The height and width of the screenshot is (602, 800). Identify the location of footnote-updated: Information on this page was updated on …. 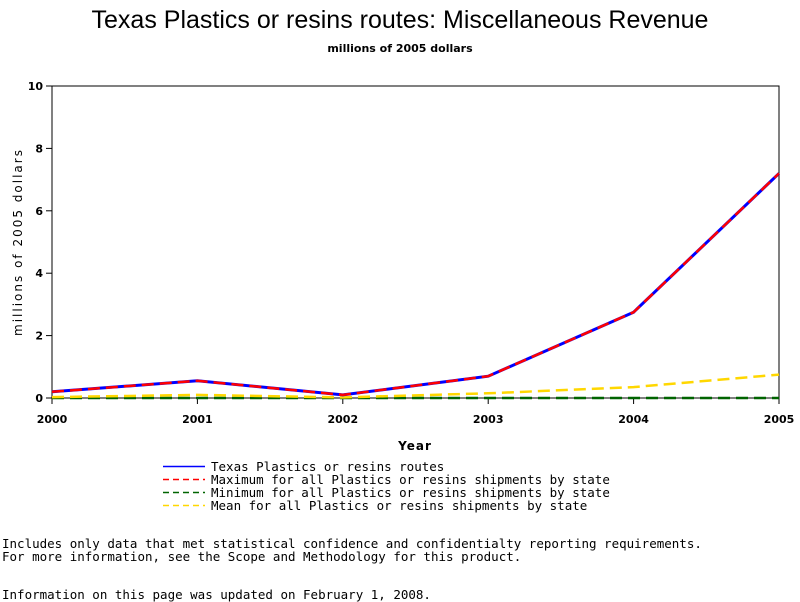
(216, 594).